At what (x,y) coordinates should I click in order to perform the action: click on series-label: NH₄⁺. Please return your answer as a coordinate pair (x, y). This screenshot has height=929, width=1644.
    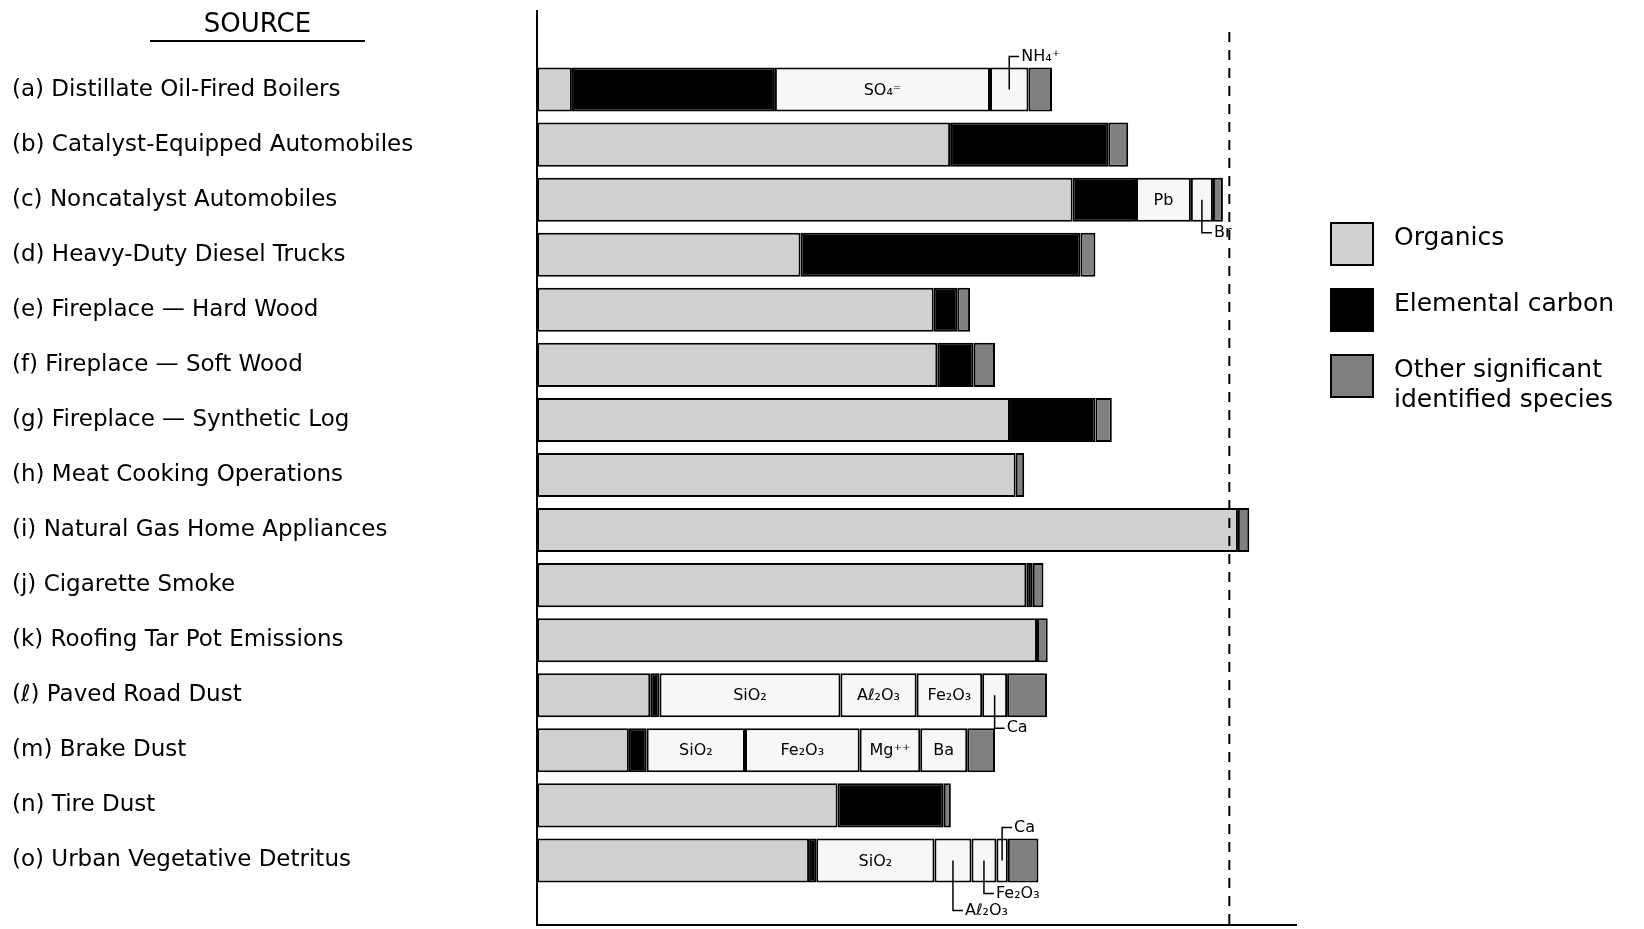
    Looking at the image, I should click on (1041, 55).